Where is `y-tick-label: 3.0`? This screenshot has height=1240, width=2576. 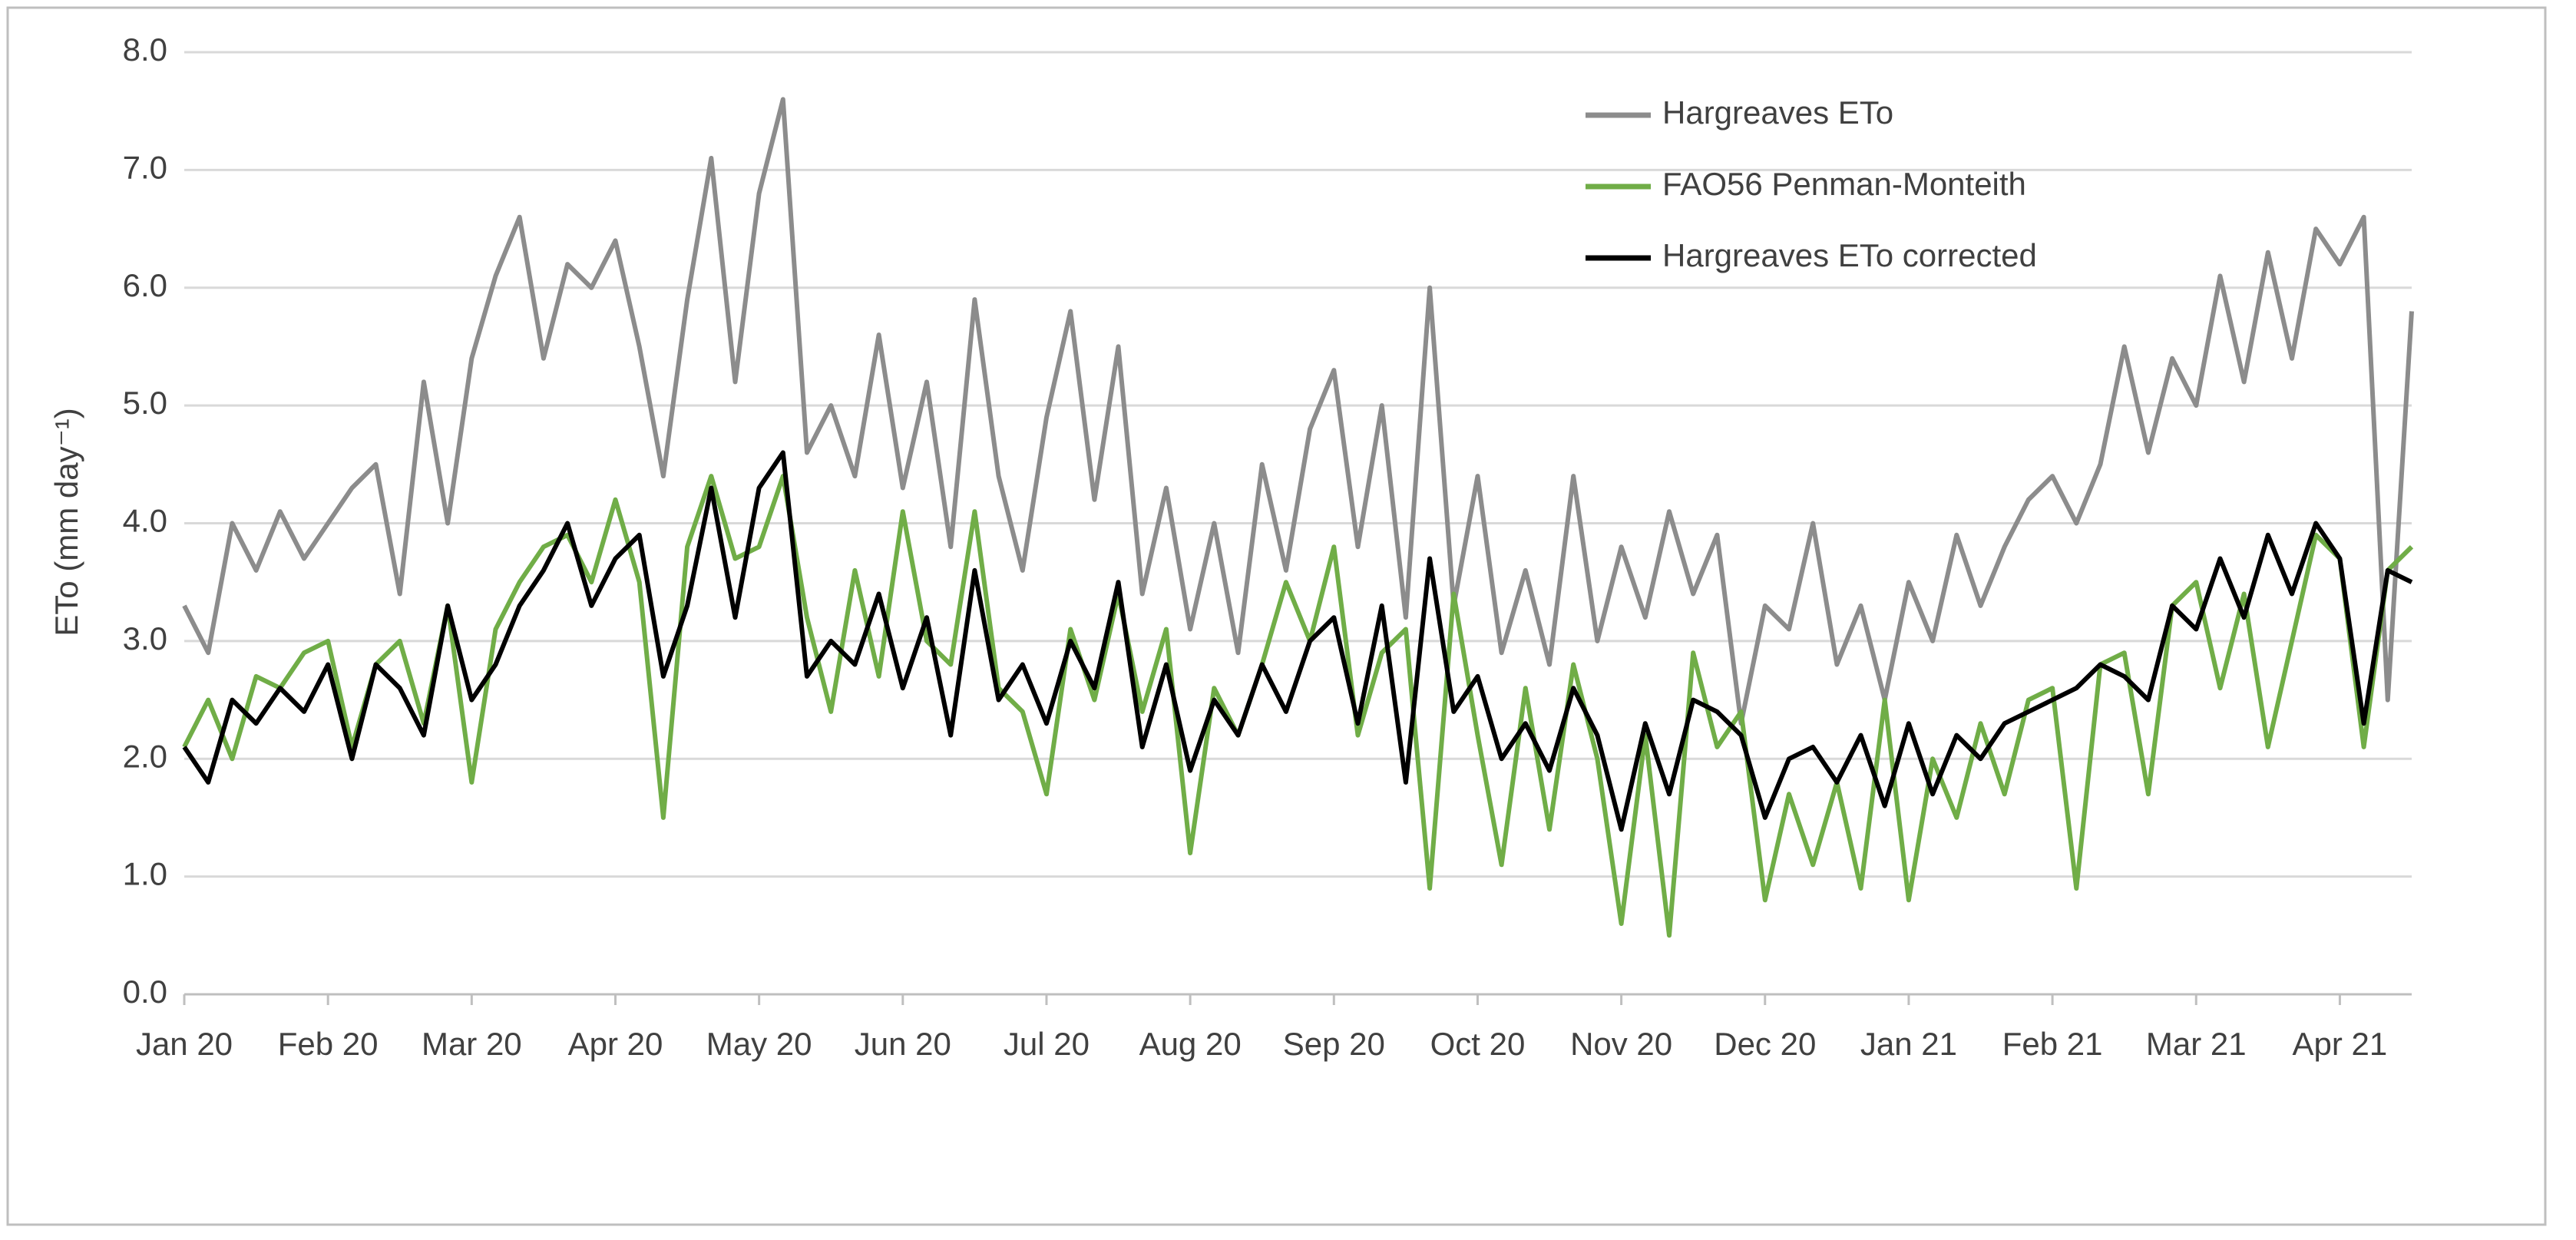 y-tick-label: 3.0 is located at coordinates (145, 638).